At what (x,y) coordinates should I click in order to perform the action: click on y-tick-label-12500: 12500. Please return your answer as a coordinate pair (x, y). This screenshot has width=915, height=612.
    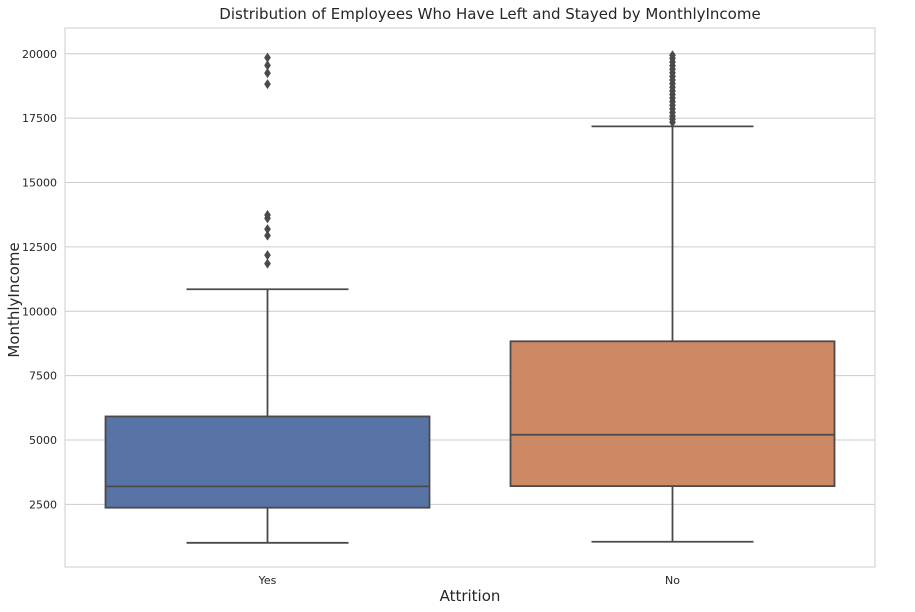
    Looking at the image, I should click on (39, 247).